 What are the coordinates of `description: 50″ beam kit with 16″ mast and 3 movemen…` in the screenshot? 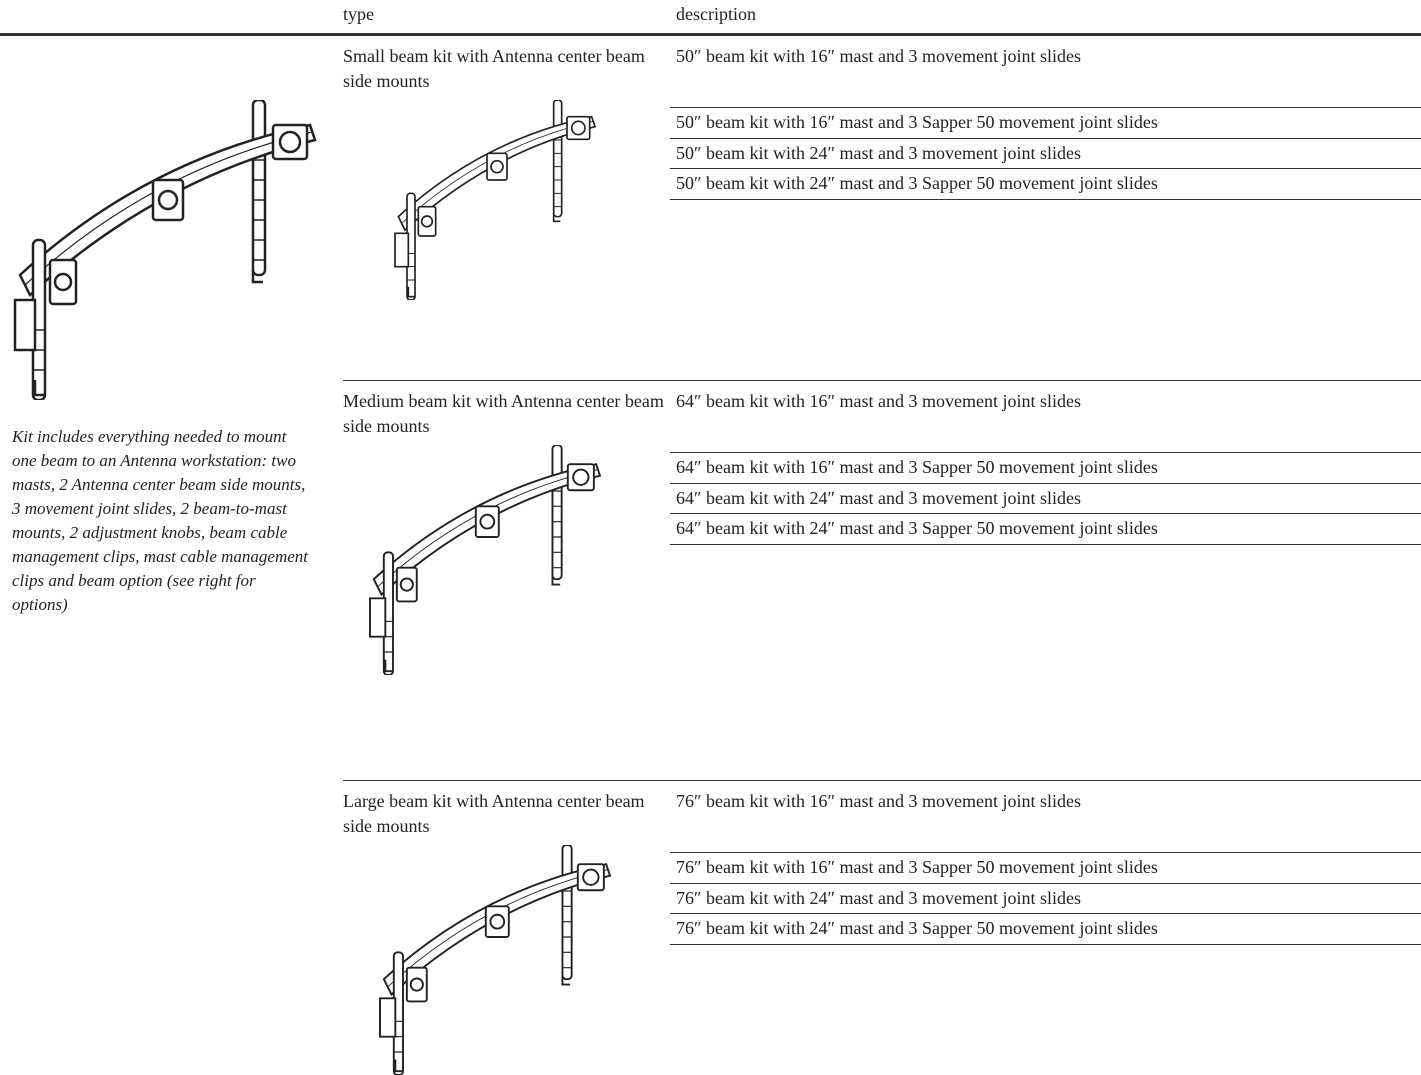 It's located at (878, 56).